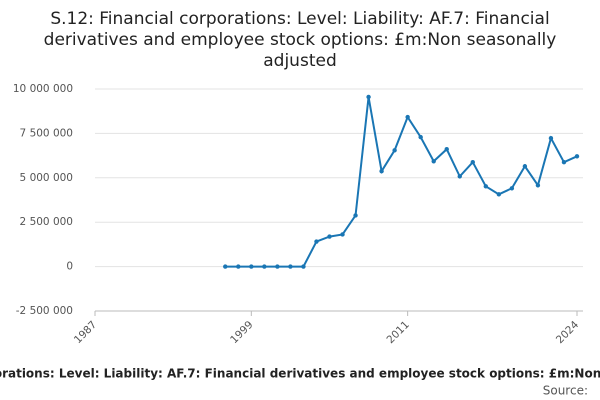 This screenshot has width=600, height=400. What do you see at coordinates (85, 332) in the screenshot?
I see `x-tick-label: 1987` at bounding box center [85, 332].